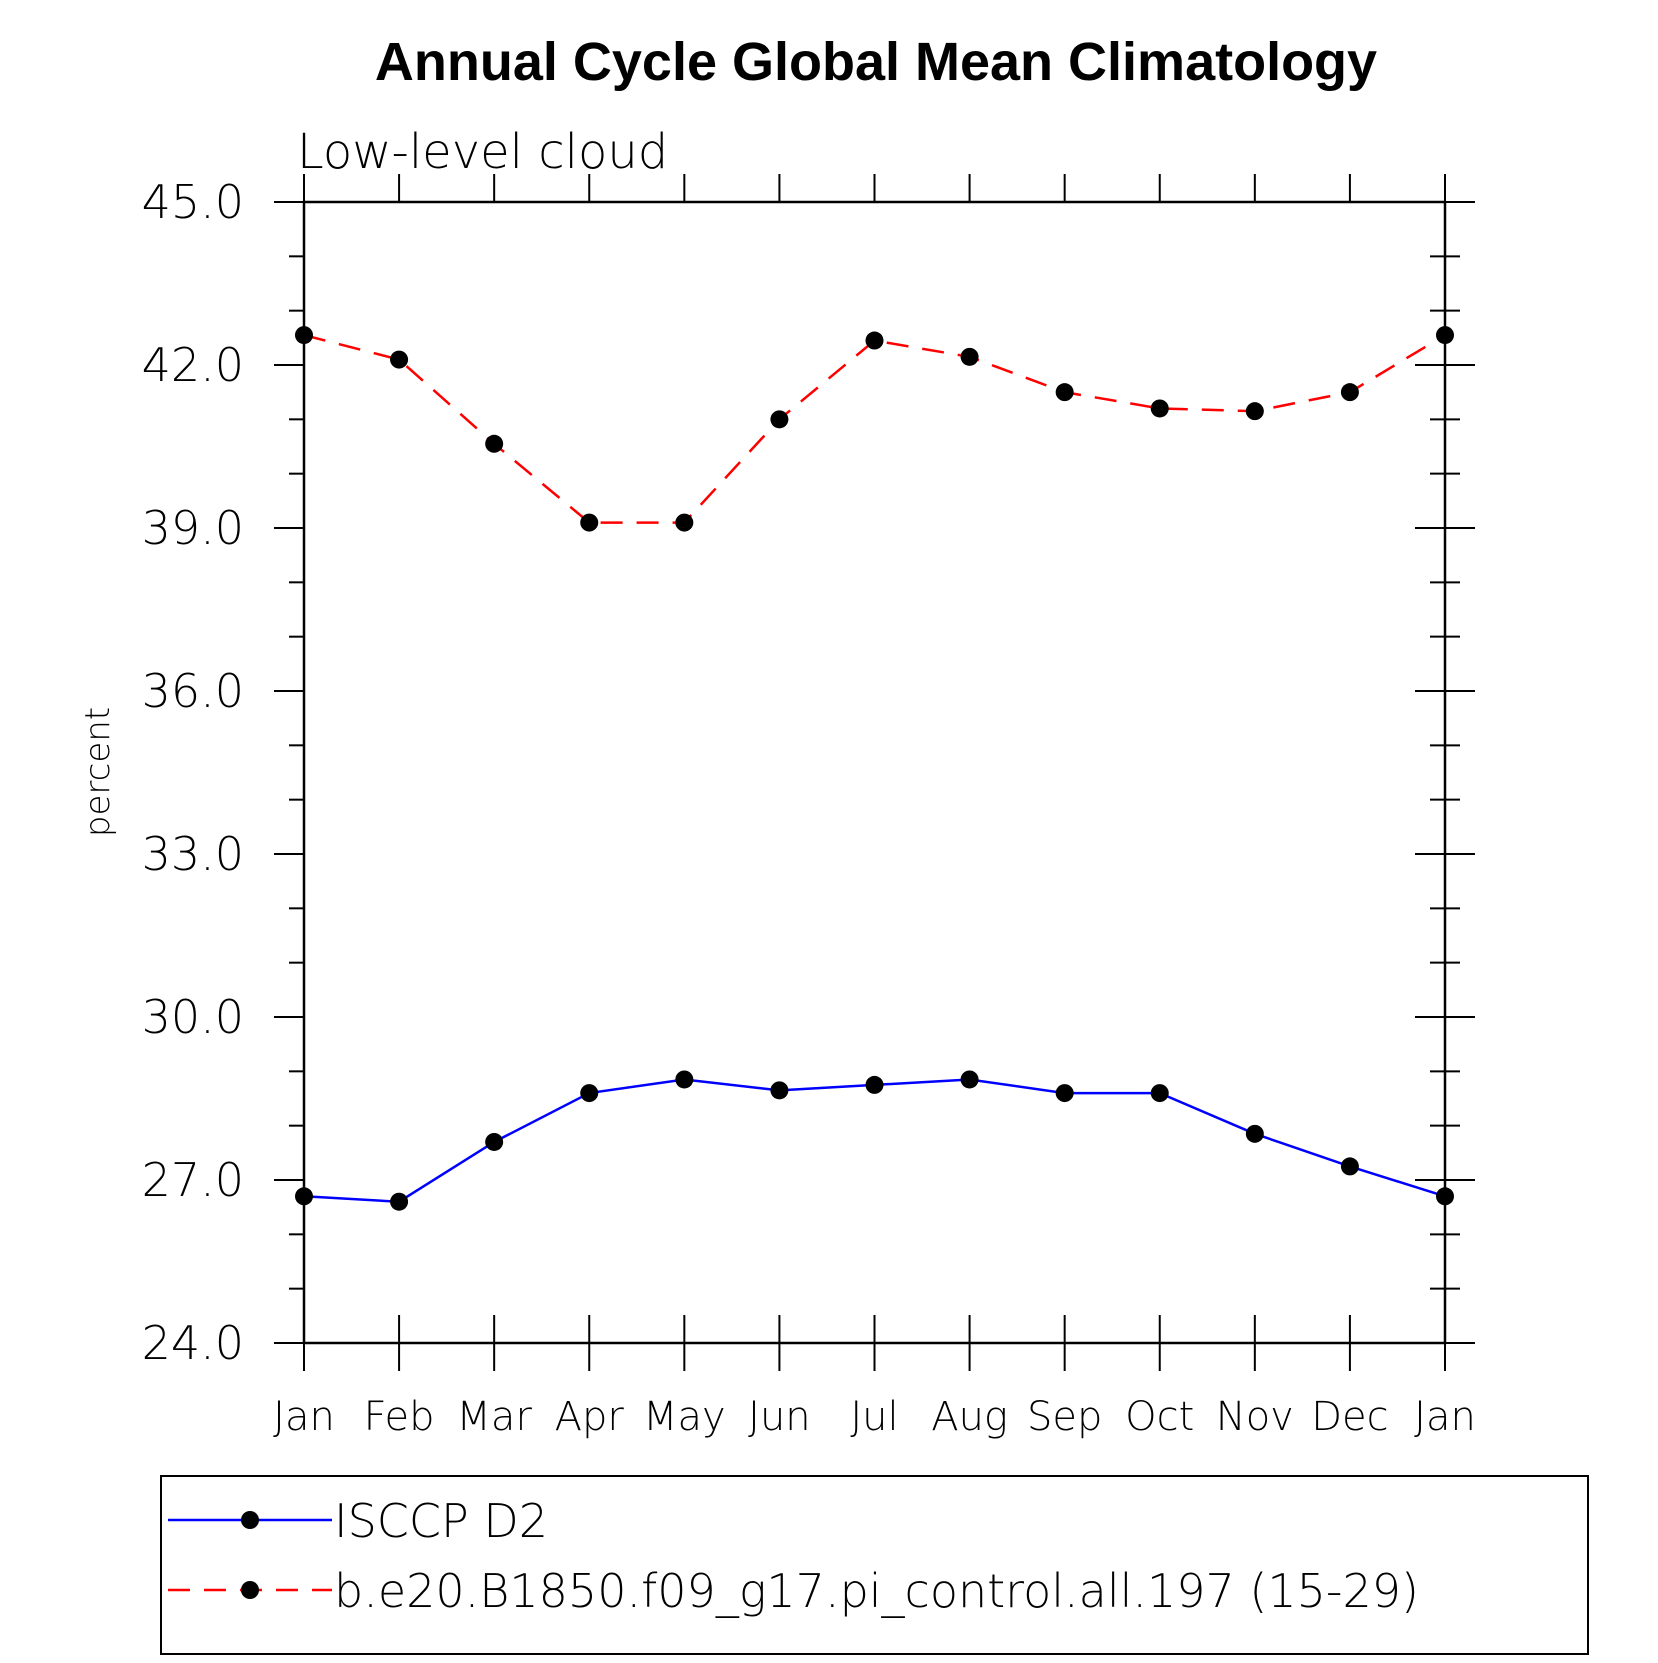 This screenshot has height=1663, width=1658. Describe the element at coordinates (590, 1417) in the screenshot. I see `x-tick-label: Apr` at that location.